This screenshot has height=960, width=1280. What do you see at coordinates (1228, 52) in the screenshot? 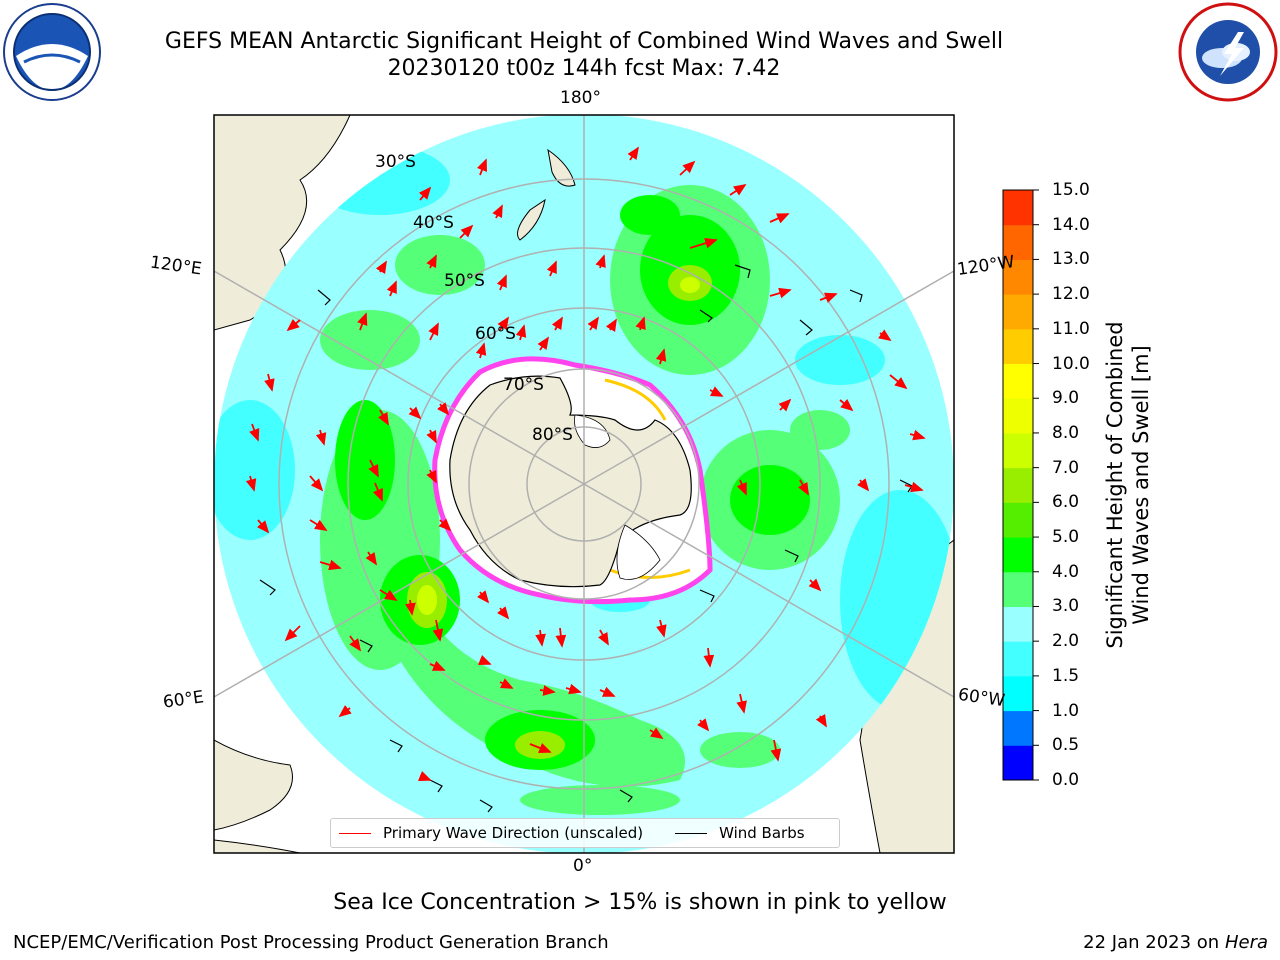
I see `national-weather-service-logo` at bounding box center [1228, 52].